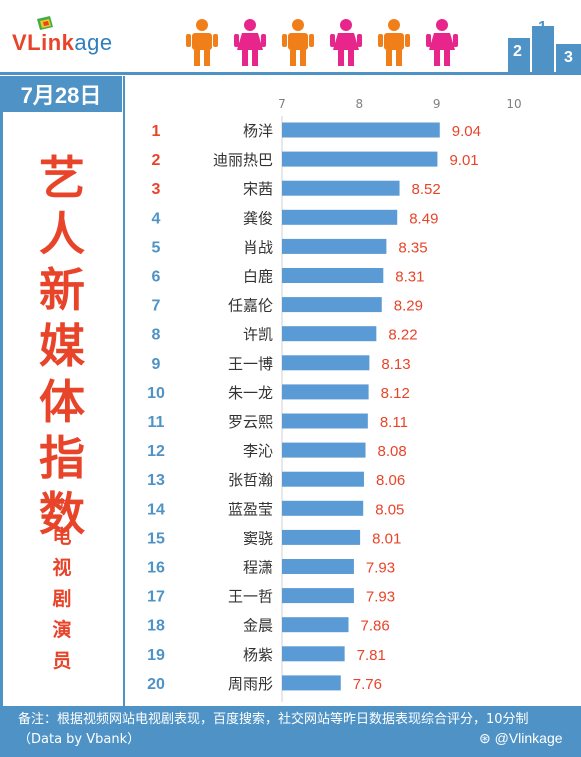 This screenshot has height=757, width=581. I want to click on rank-number: 4, so click(156, 218).